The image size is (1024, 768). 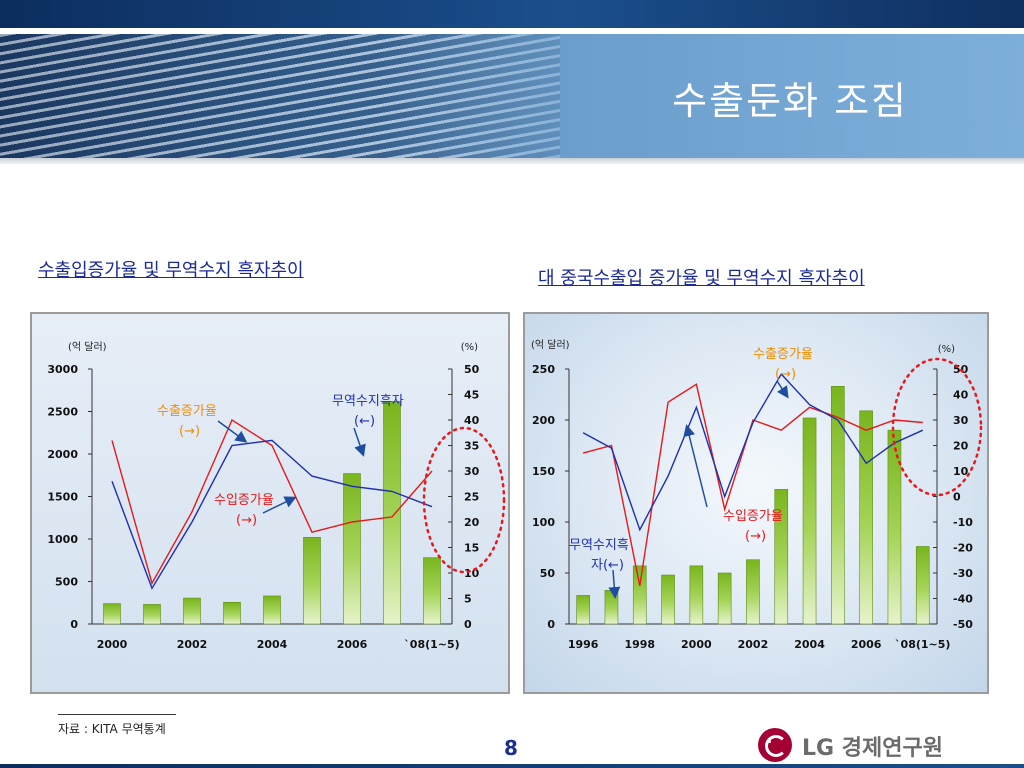 What do you see at coordinates (62, 539) in the screenshot?
I see `left-tick-label: 1000` at bounding box center [62, 539].